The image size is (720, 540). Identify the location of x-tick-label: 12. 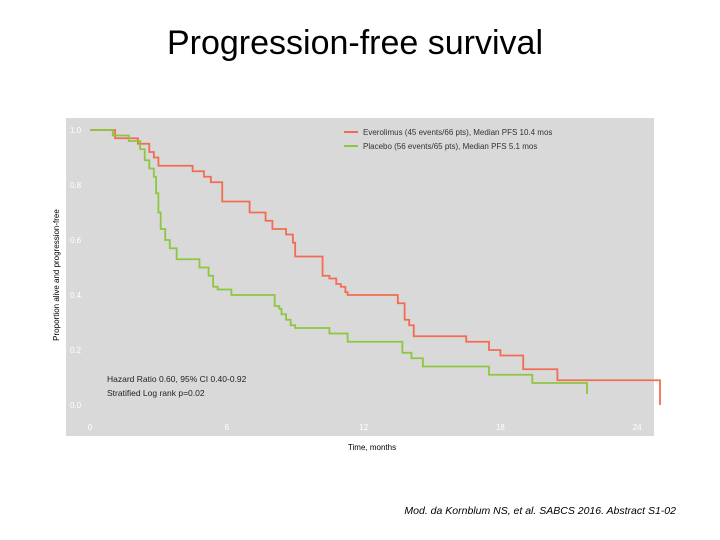
(363, 427).